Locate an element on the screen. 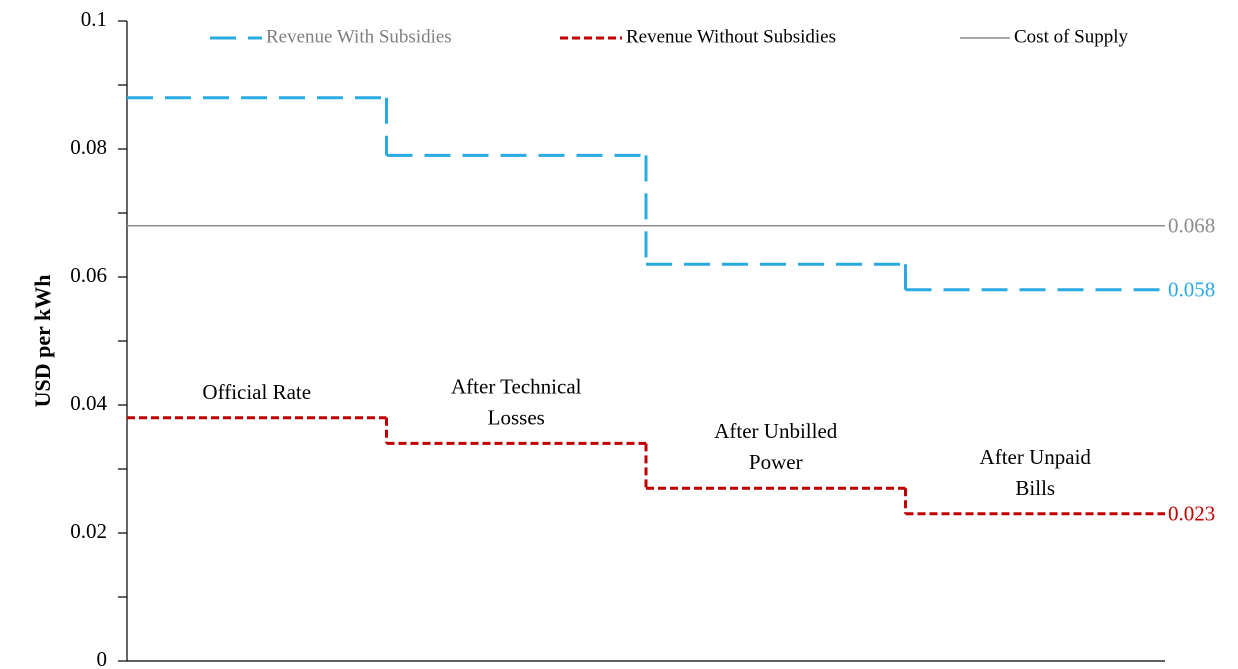 Image resolution: width=1238 pixels, height=669 pixels. category-label: After Technical Losses is located at coordinates (516, 401).